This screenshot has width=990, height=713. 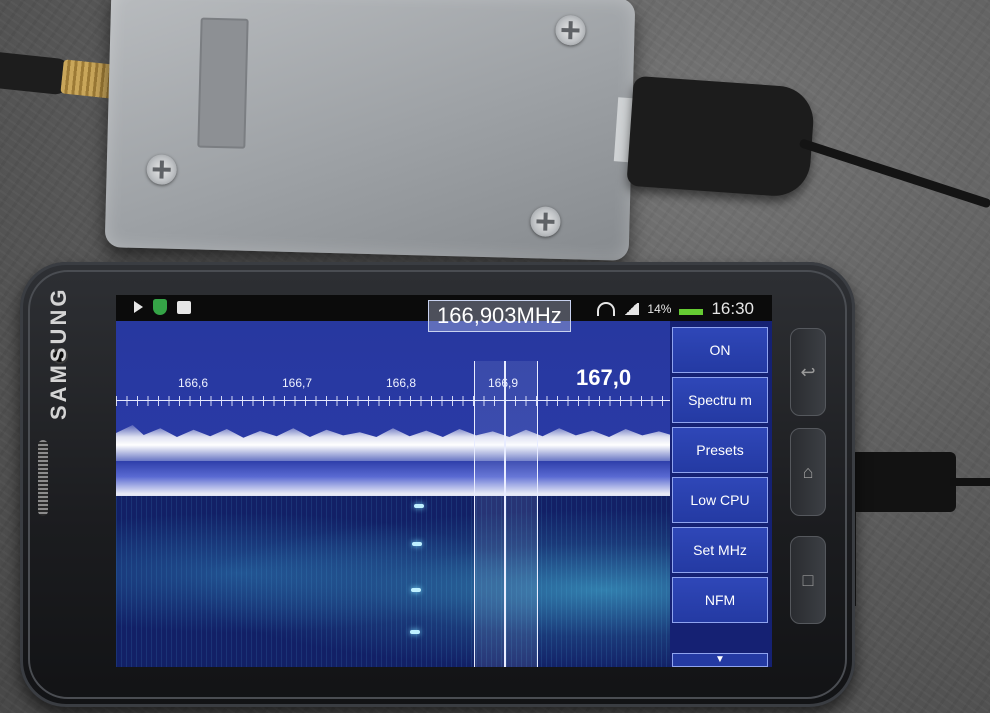 I want to click on scroll-down-icon: ▼, so click(x=720, y=660).